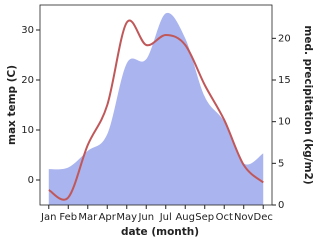  What do you see at coordinates (204, 217) in the screenshot?
I see `x-tick-label: Sep` at bounding box center [204, 217].